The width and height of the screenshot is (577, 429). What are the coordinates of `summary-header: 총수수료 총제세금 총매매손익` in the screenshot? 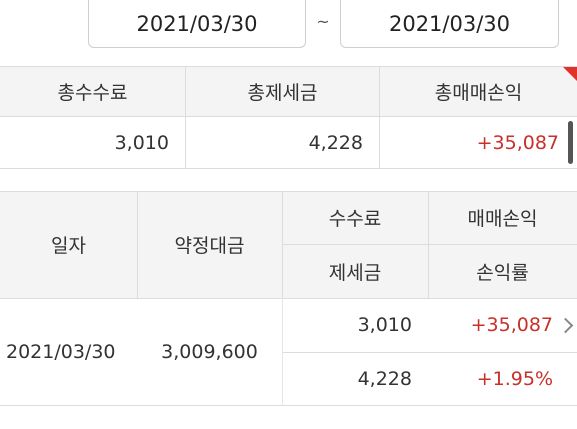 It's located at (288, 91).